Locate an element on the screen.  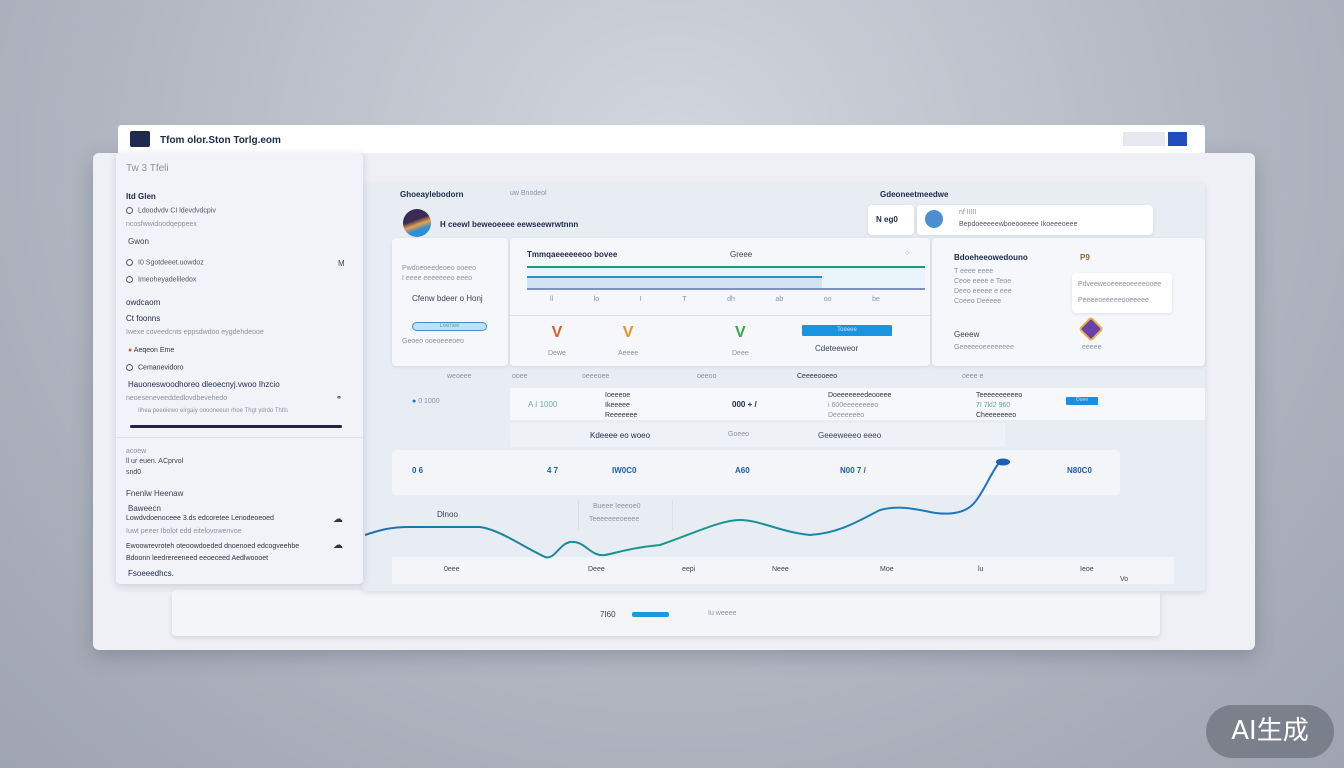
sidebar-item: Ldoodvdv CI ldevdvdcpiv is located at coordinates (171, 210).